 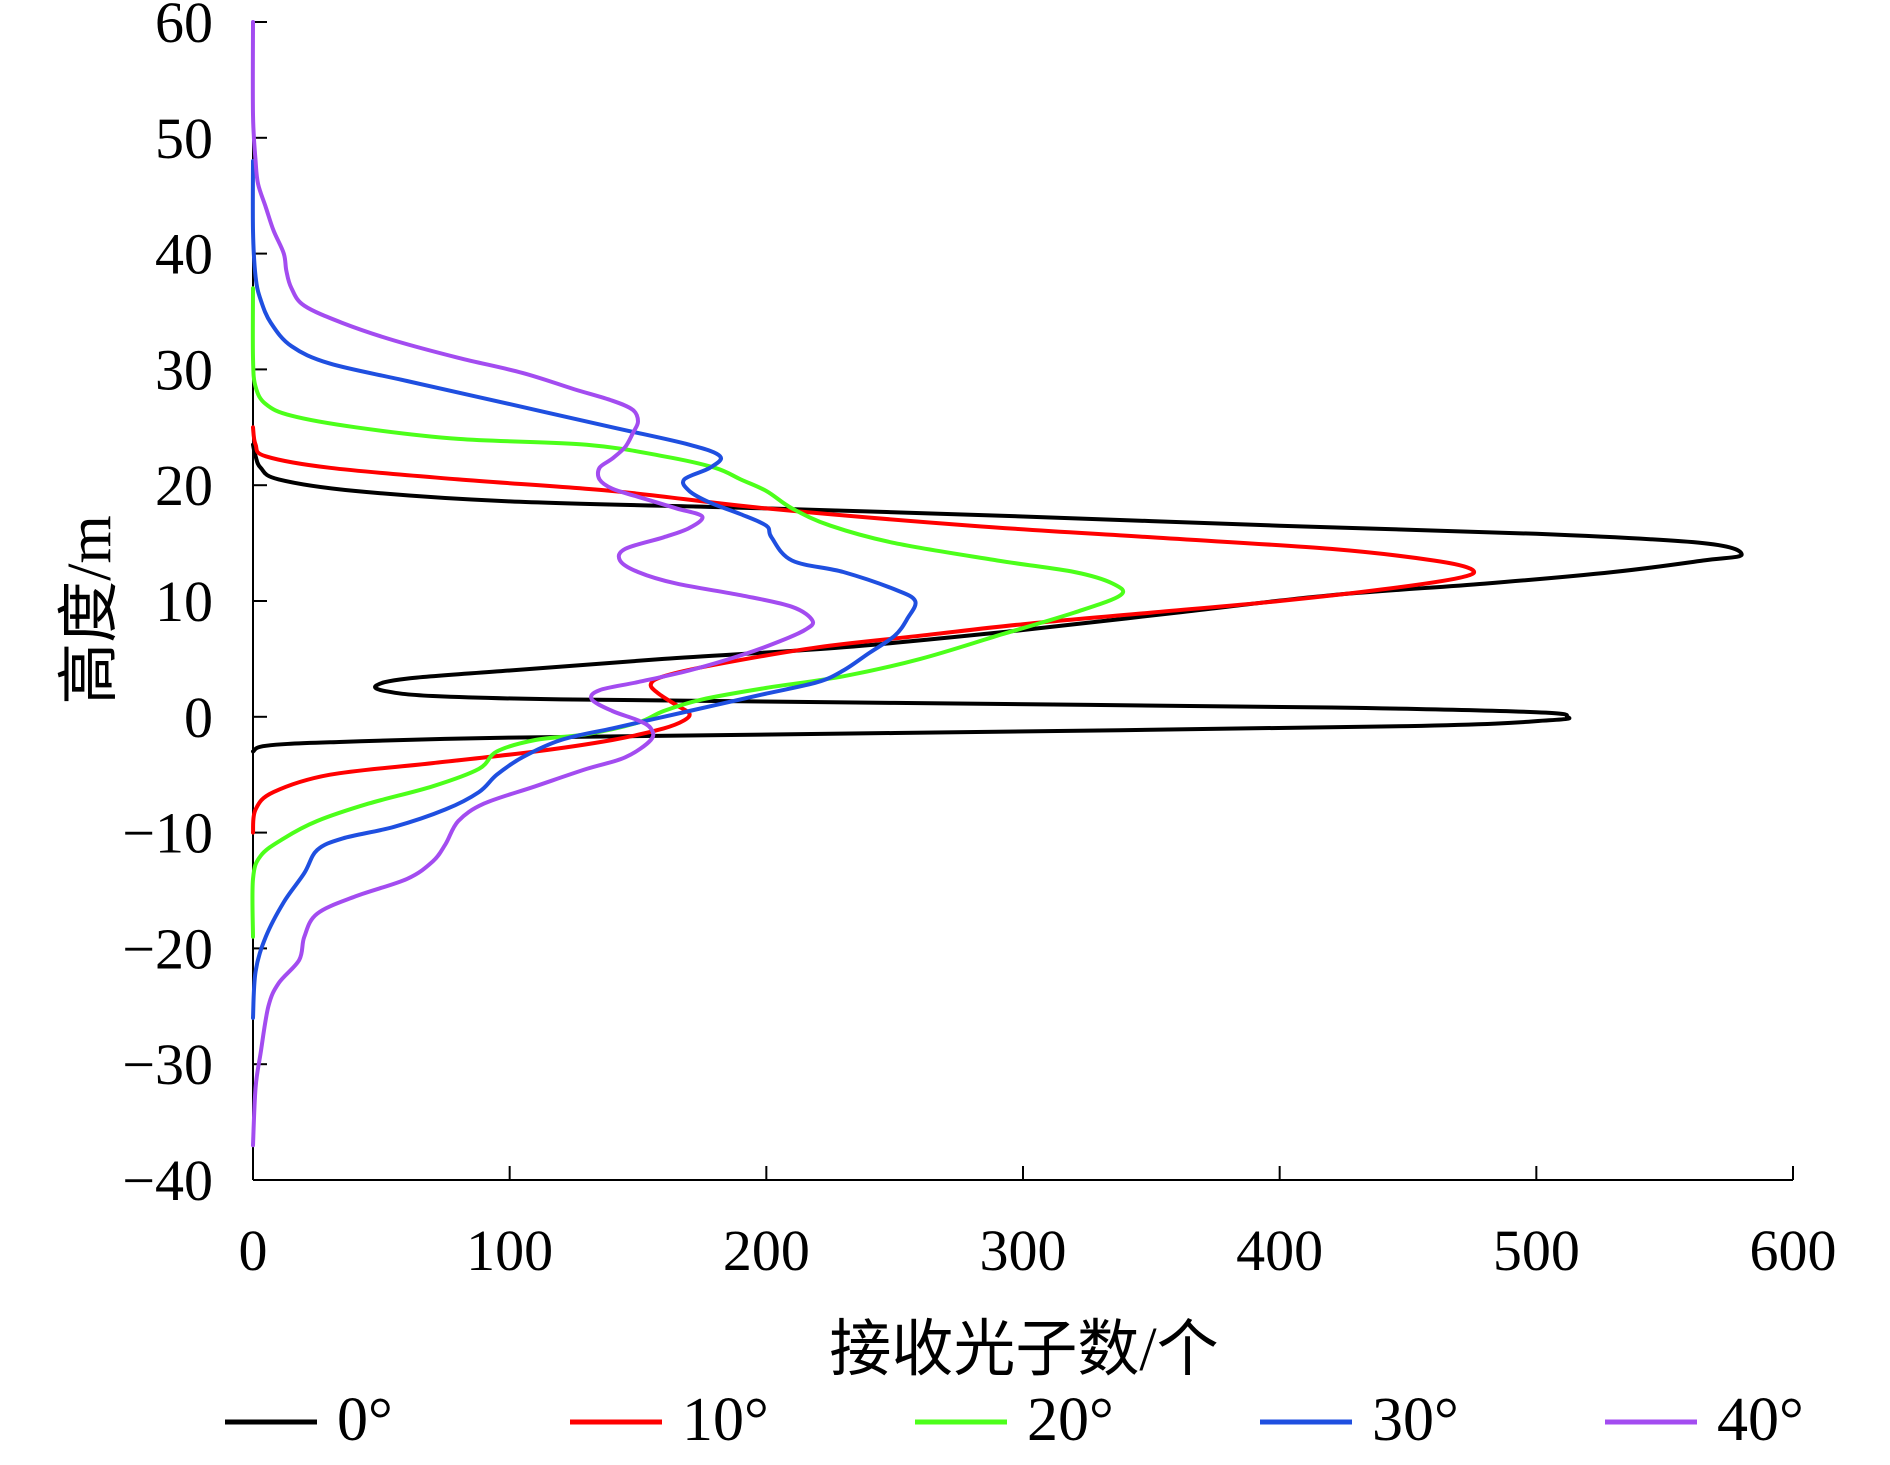 What do you see at coordinates (184, 601) in the screenshot?
I see `y-tick-label: 10` at bounding box center [184, 601].